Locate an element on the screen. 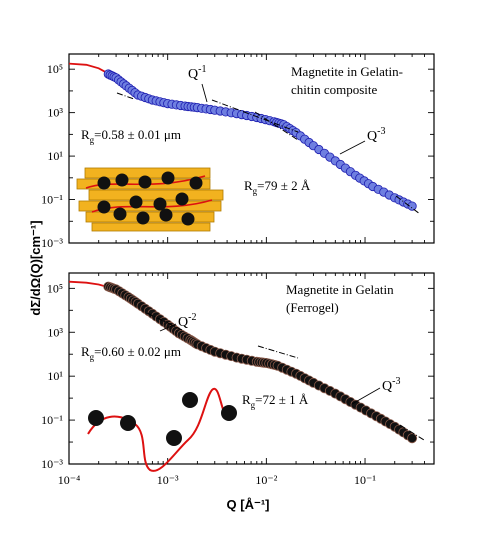 The image size is (477, 544). bottom-y-tick-label: 10⁻¹ is located at coordinates (52, 420).